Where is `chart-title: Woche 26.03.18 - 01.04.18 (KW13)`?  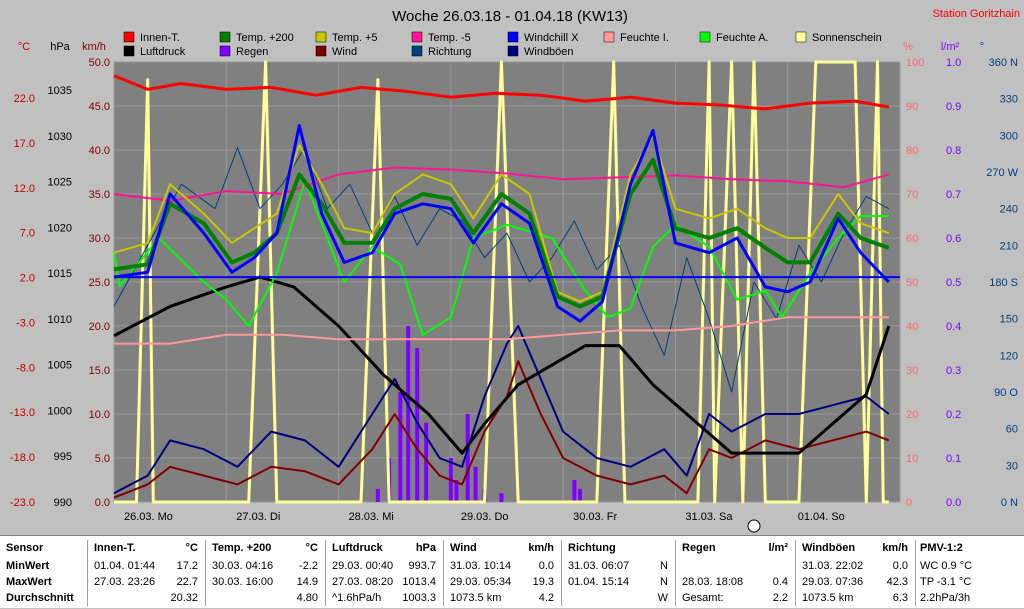
chart-title: Woche 26.03.18 - 01.04.18 (KW13) is located at coordinates (510, 16).